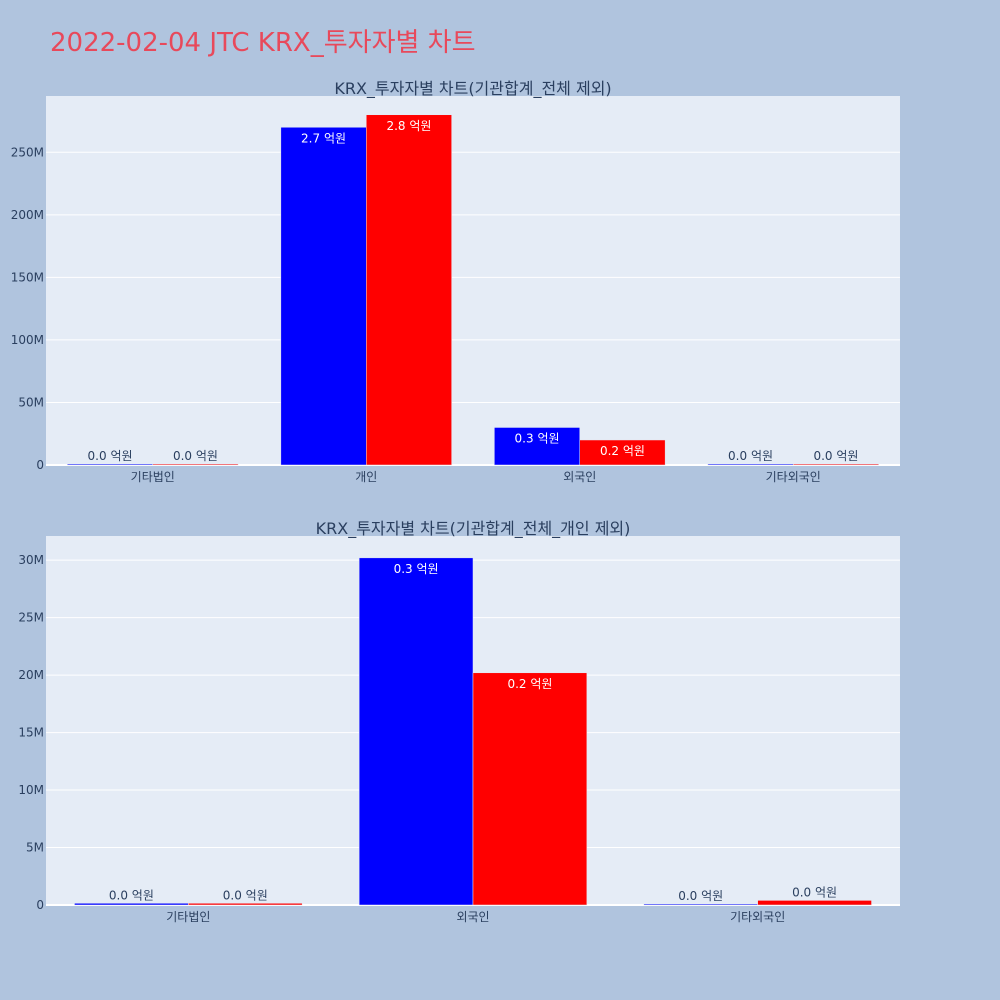 Image resolution: width=1000 pixels, height=1000 pixels. Describe the element at coordinates (35, 848) in the screenshot. I see `y-tick-label: 5M` at that location.